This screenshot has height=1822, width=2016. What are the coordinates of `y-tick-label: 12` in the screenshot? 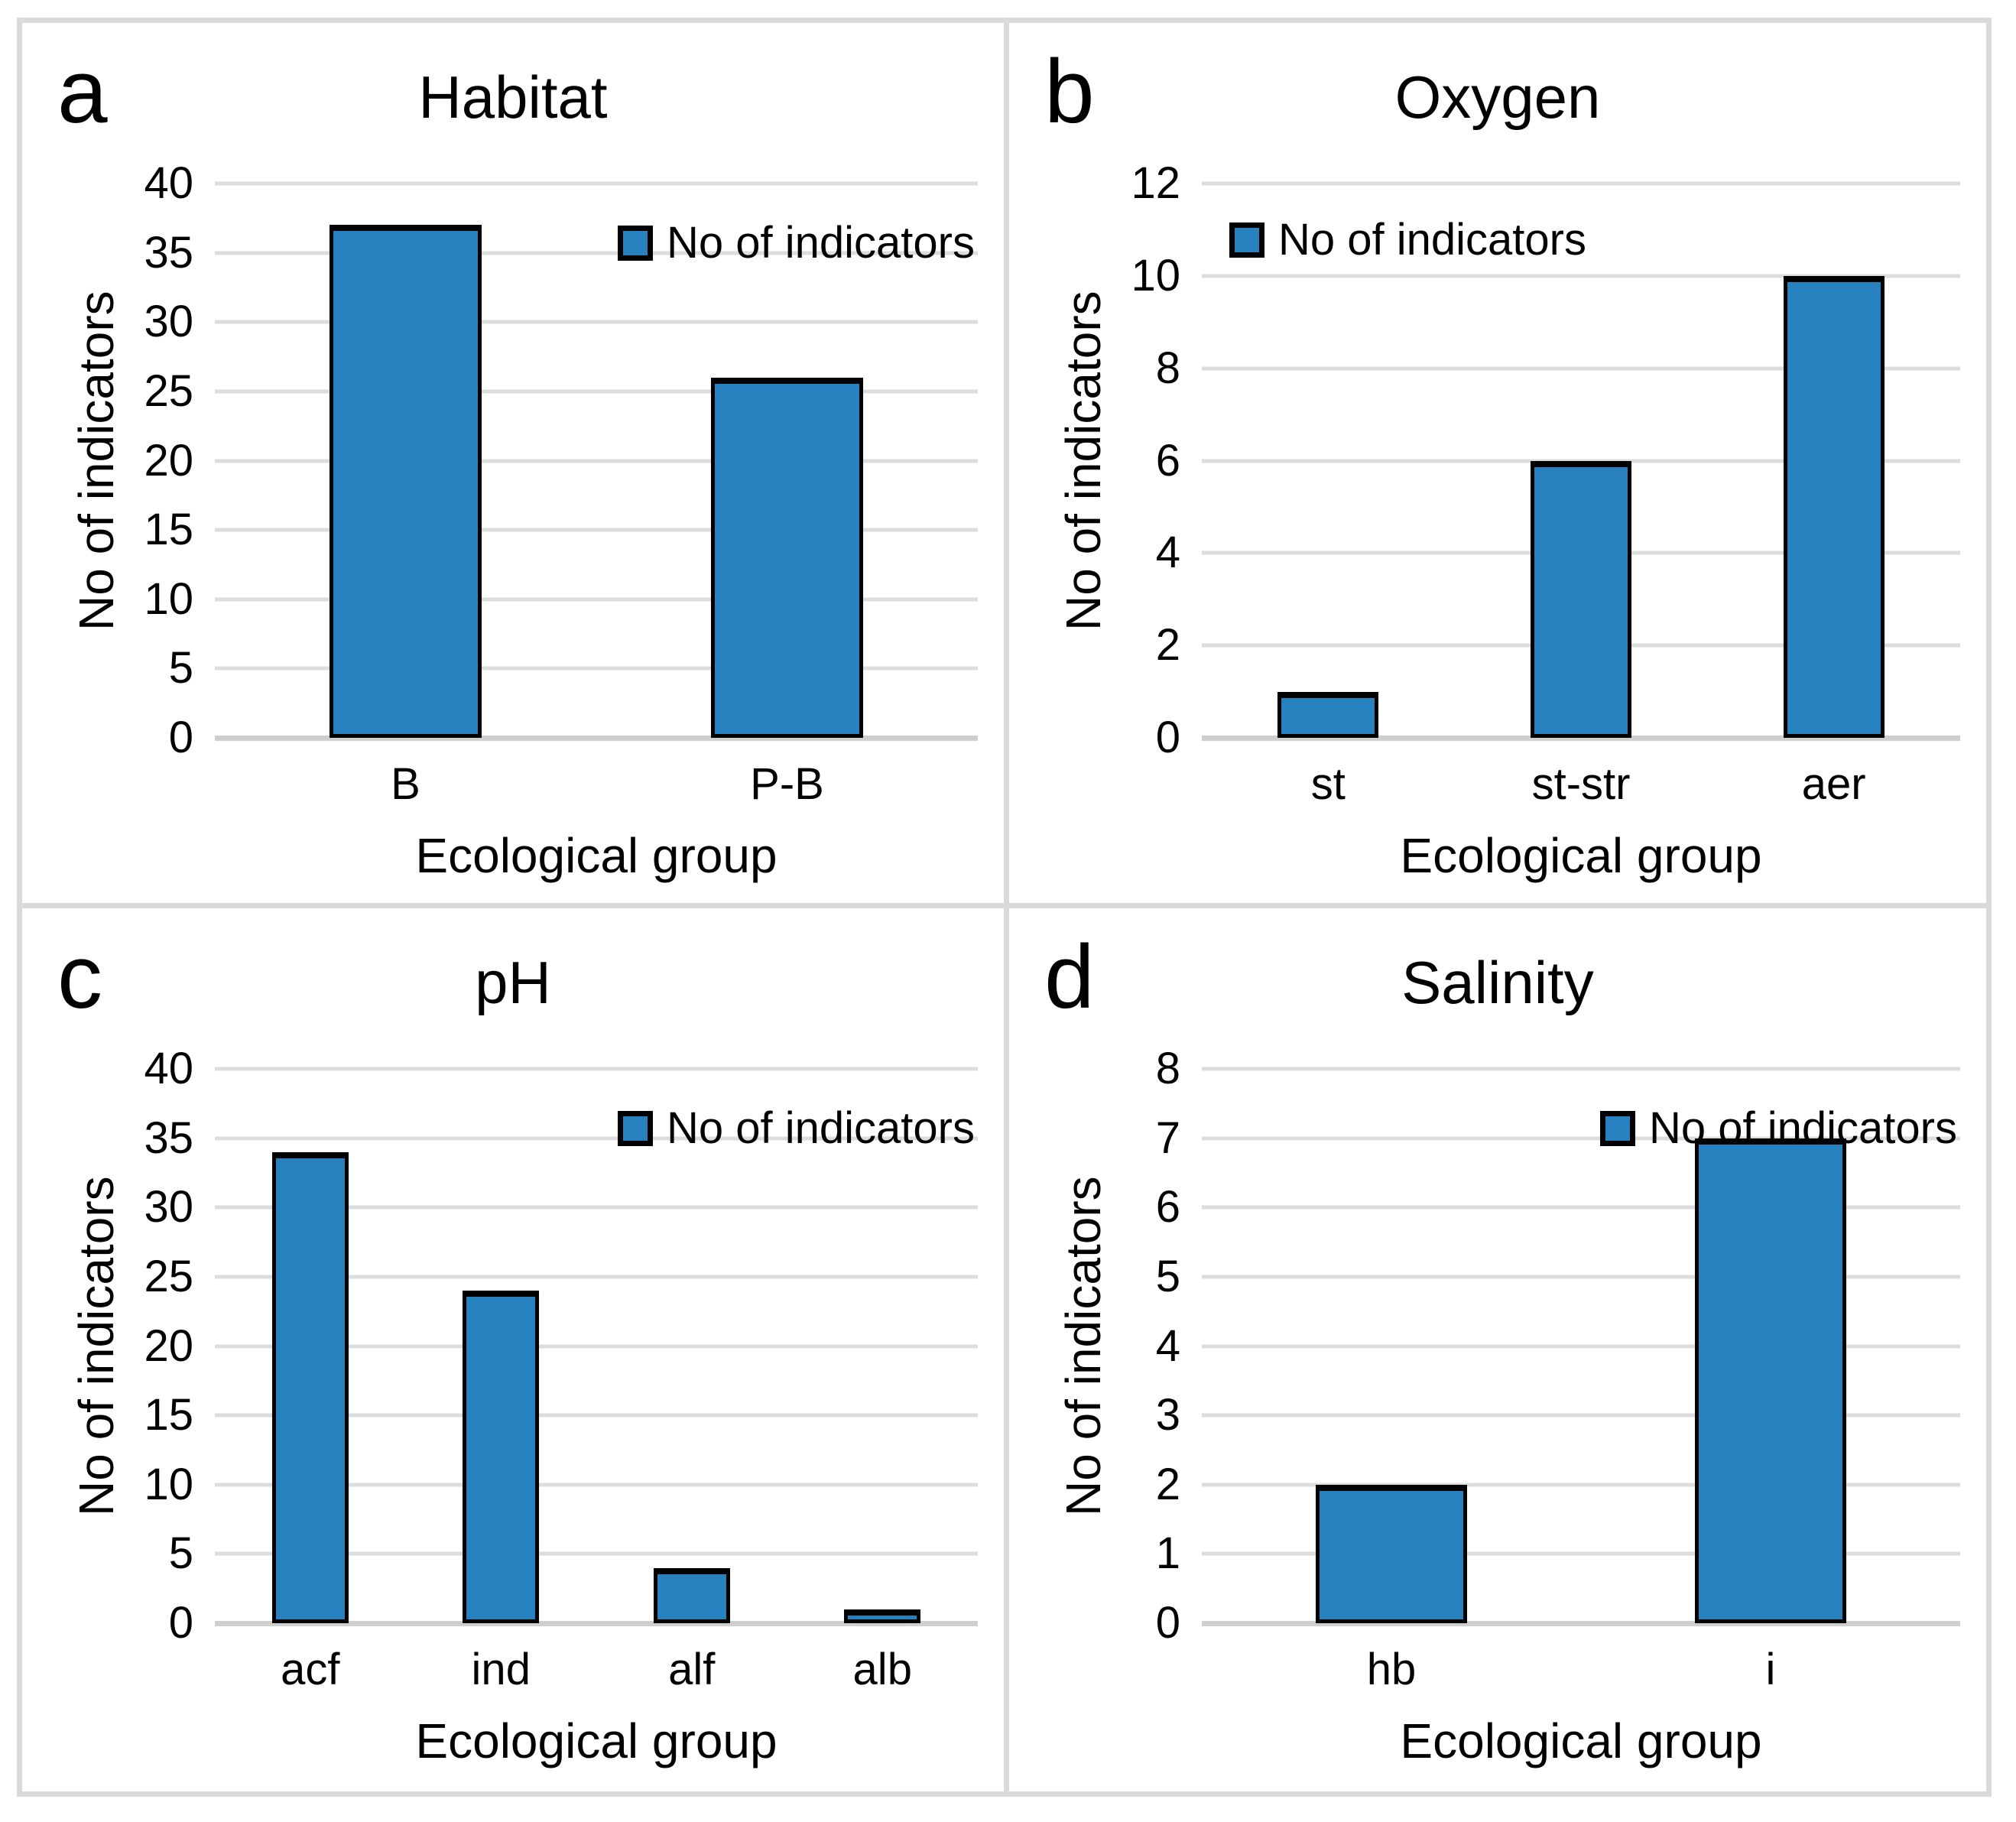 It's located at (1155, 183).